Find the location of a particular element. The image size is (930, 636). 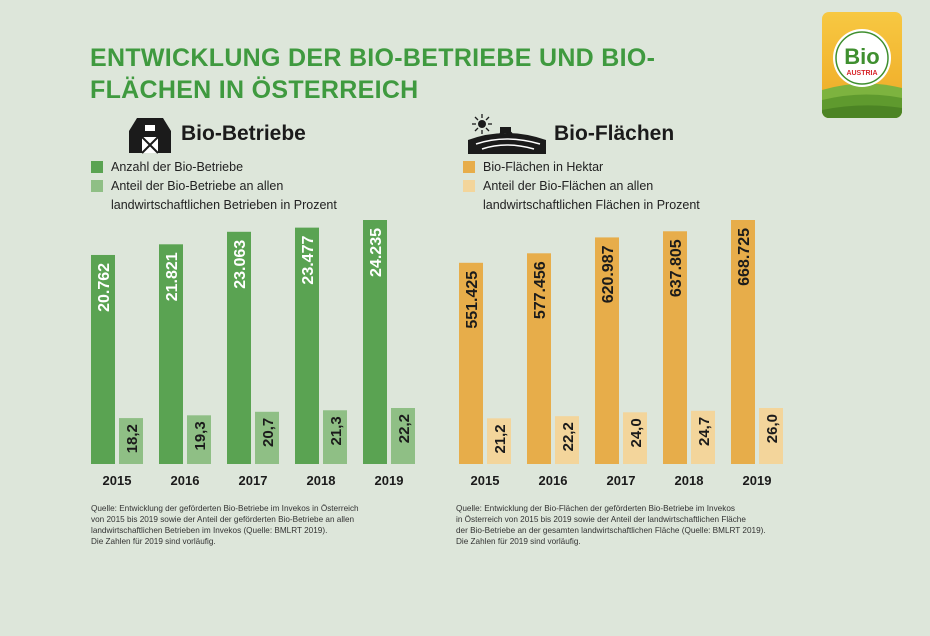

legend-label: Anteil der Bio-Betriebe an allen is located at coordinates (197, 186).